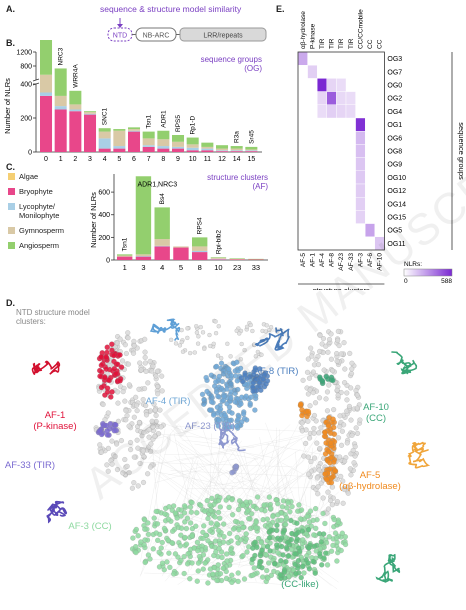 The height and width of the screenshot is (610, 466). What do you see at coordinates (11, 191) in the screenshot?
I see `legend-swatch` at bounding box center [11, 191].